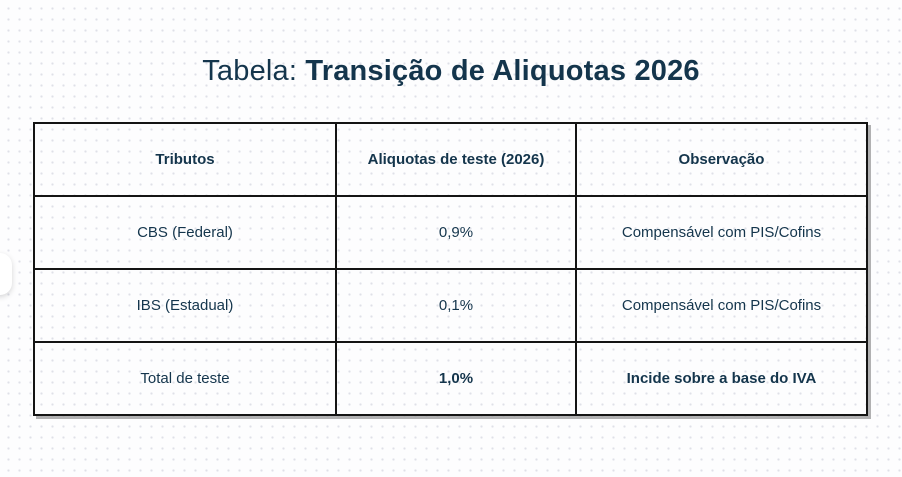 The image size is (902, 477). Describe the element at coordinates (721, 378) in the screenshot. I see `cell-observacao-total: Incide sobre a base do IVA` at that location.